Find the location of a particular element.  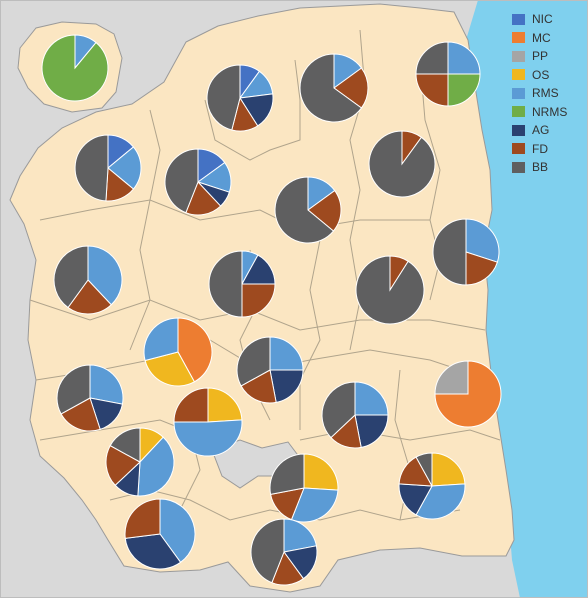

legend-label: RMS is located at coordinates (545, 93).